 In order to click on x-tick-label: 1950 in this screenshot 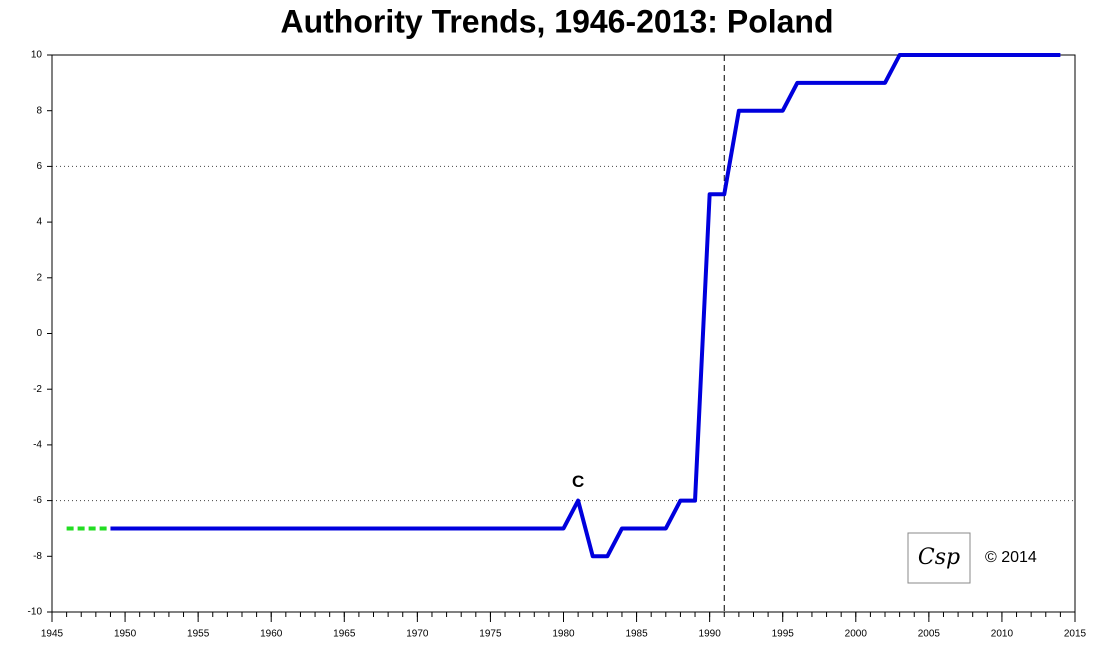, I will do `click(125, 634)`.